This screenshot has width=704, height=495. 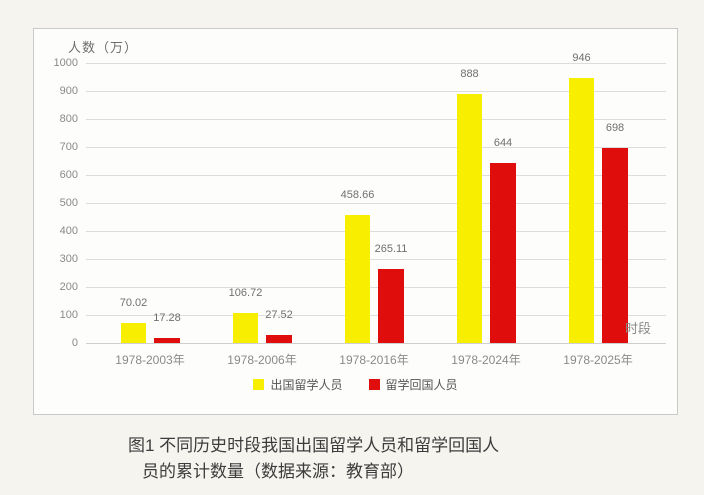 What do you see at coordinates (314, 445) in the screenshot?
I see `caption-line-1: 图1 不同历史时段我国出国留学人员和留学回国人` at bounding box center [314, 445].